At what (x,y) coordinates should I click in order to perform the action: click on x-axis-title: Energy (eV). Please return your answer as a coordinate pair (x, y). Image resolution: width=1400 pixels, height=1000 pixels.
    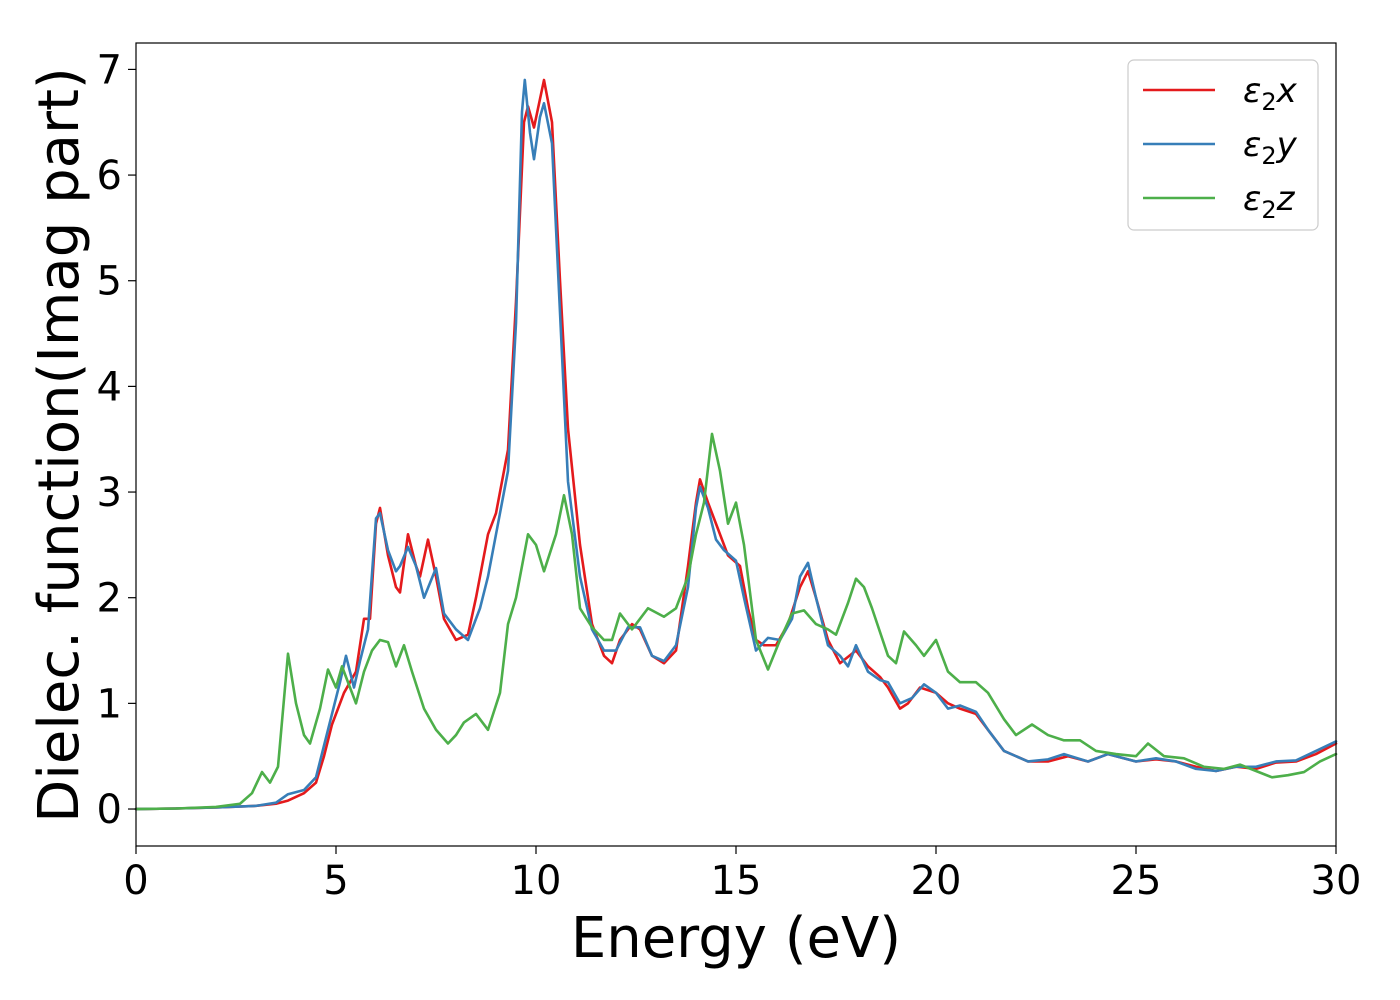
    Looking at the image, I should click on (736, 938).